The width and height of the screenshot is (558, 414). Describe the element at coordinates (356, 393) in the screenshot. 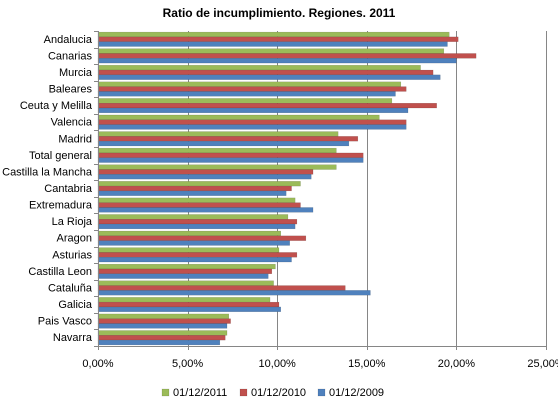

I see `legend-label: 01/12/2009` at that location.